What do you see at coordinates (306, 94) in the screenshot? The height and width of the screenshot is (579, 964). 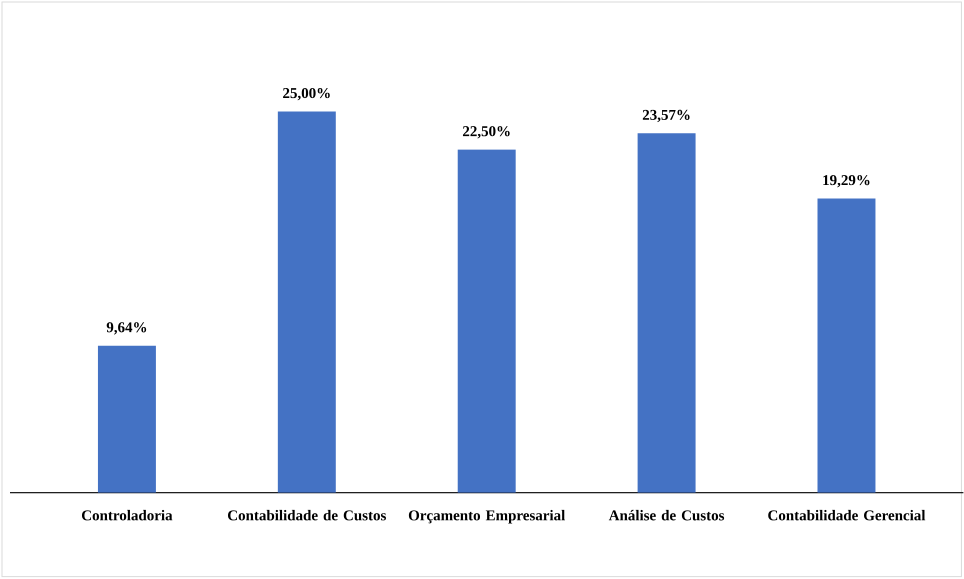 I see `data-label: 25,00%` at bounding box center [306, 94].